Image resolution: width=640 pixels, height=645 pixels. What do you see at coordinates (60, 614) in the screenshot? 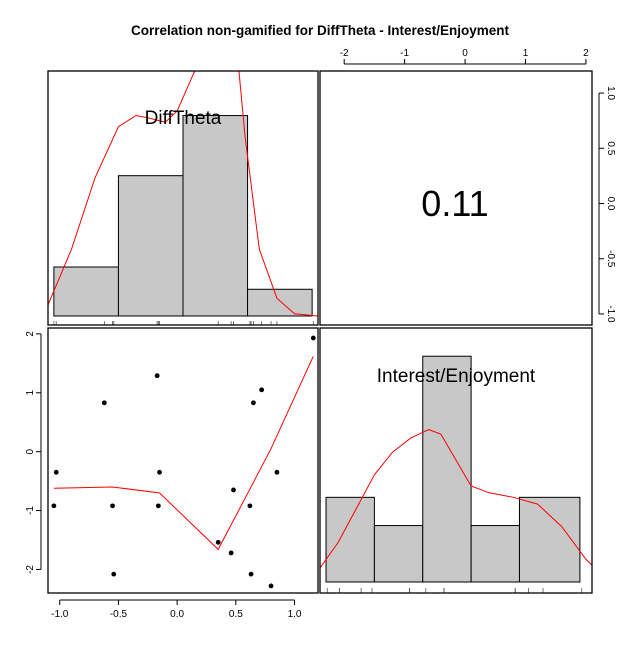
I see `bottom-axis-tick-label: -1.0` at bounding box center [60, 614].